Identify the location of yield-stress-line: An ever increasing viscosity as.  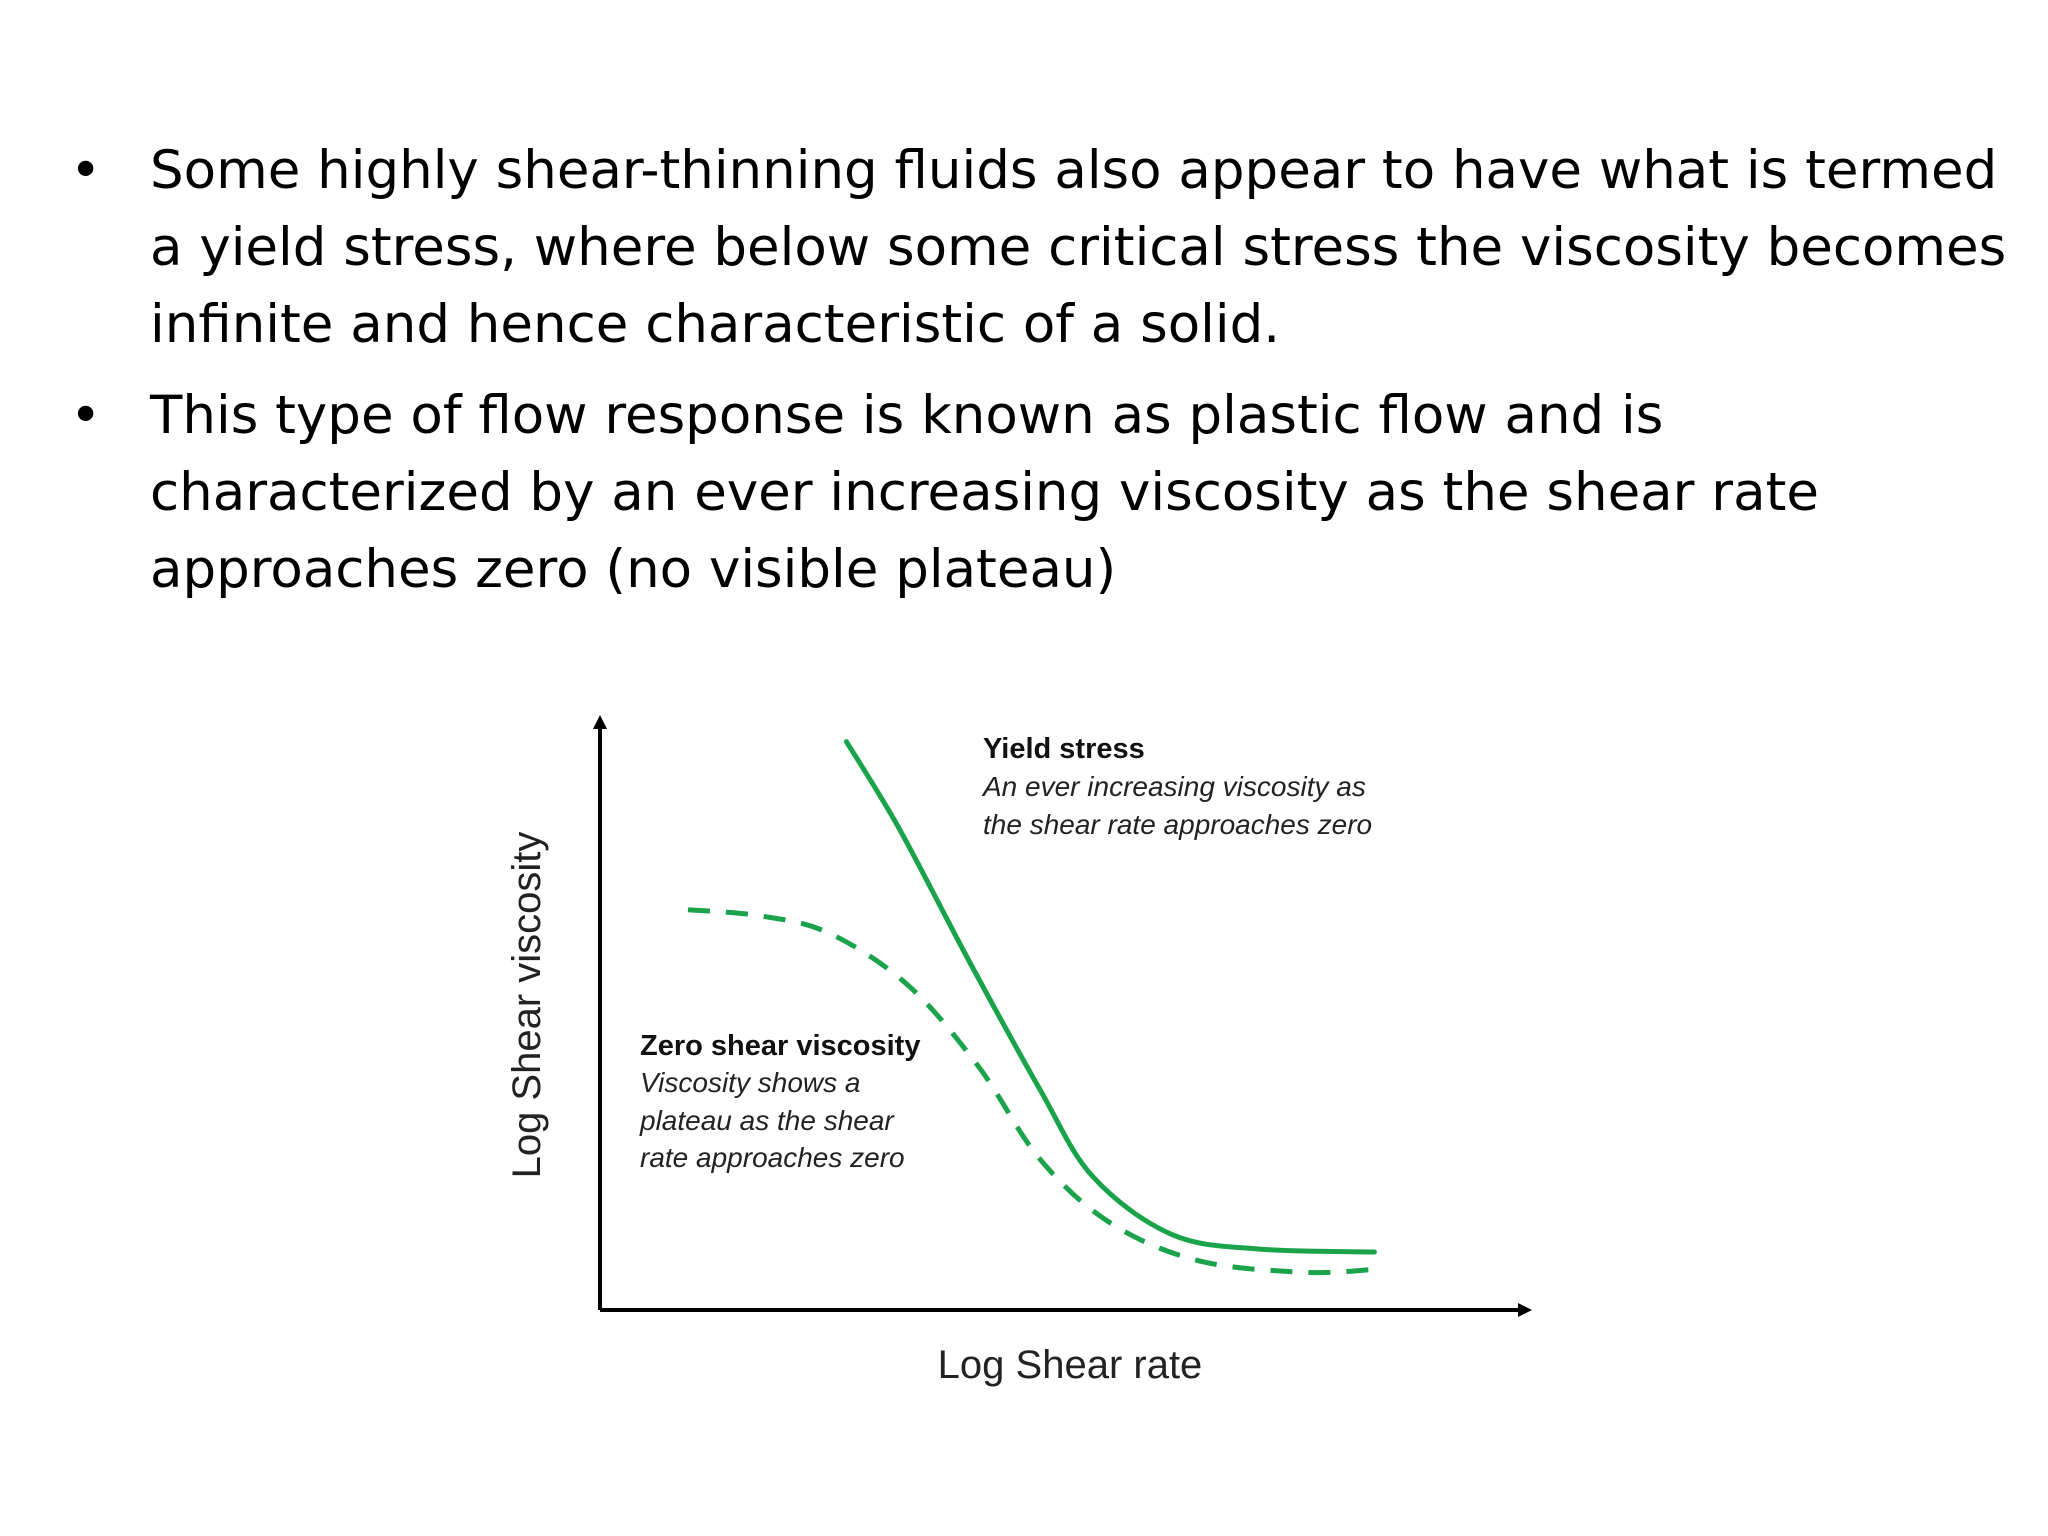
(1173, 786).